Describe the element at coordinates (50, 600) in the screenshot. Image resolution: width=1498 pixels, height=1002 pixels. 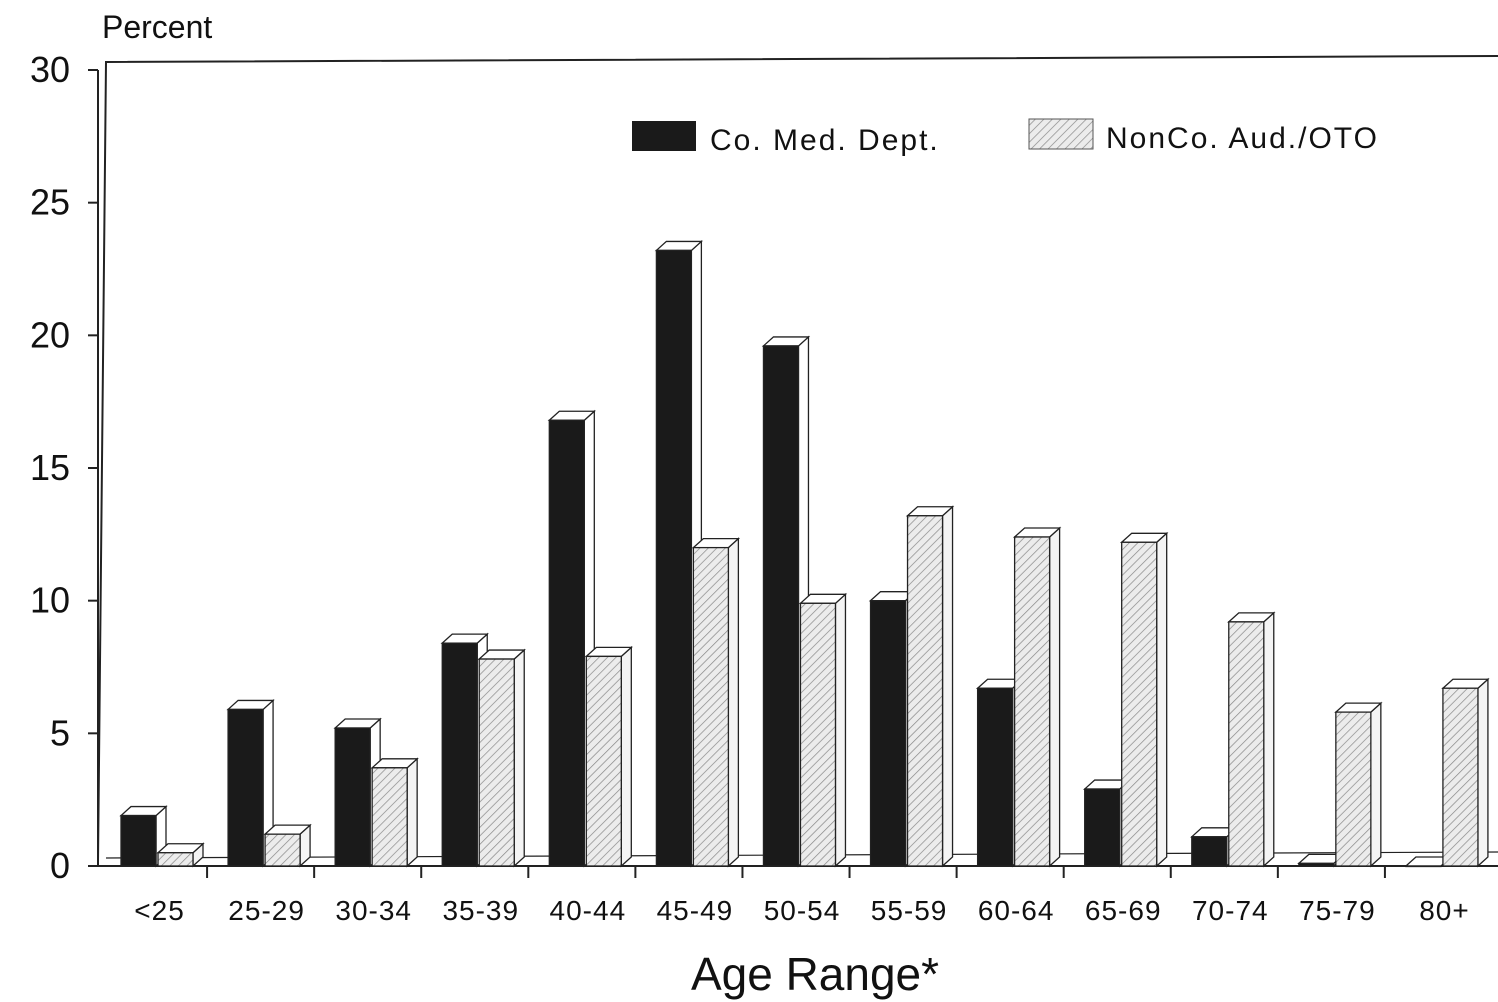
I see `y-tick-label: 10` at that location.